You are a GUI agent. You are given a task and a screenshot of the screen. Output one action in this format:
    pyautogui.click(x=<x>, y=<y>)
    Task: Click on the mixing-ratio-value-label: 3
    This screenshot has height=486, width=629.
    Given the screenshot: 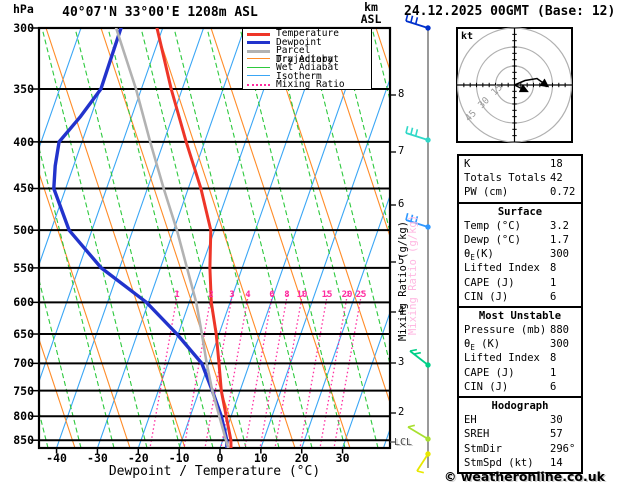 What is the action you would take?
    pyautogui.click(x=232, y=295)
    